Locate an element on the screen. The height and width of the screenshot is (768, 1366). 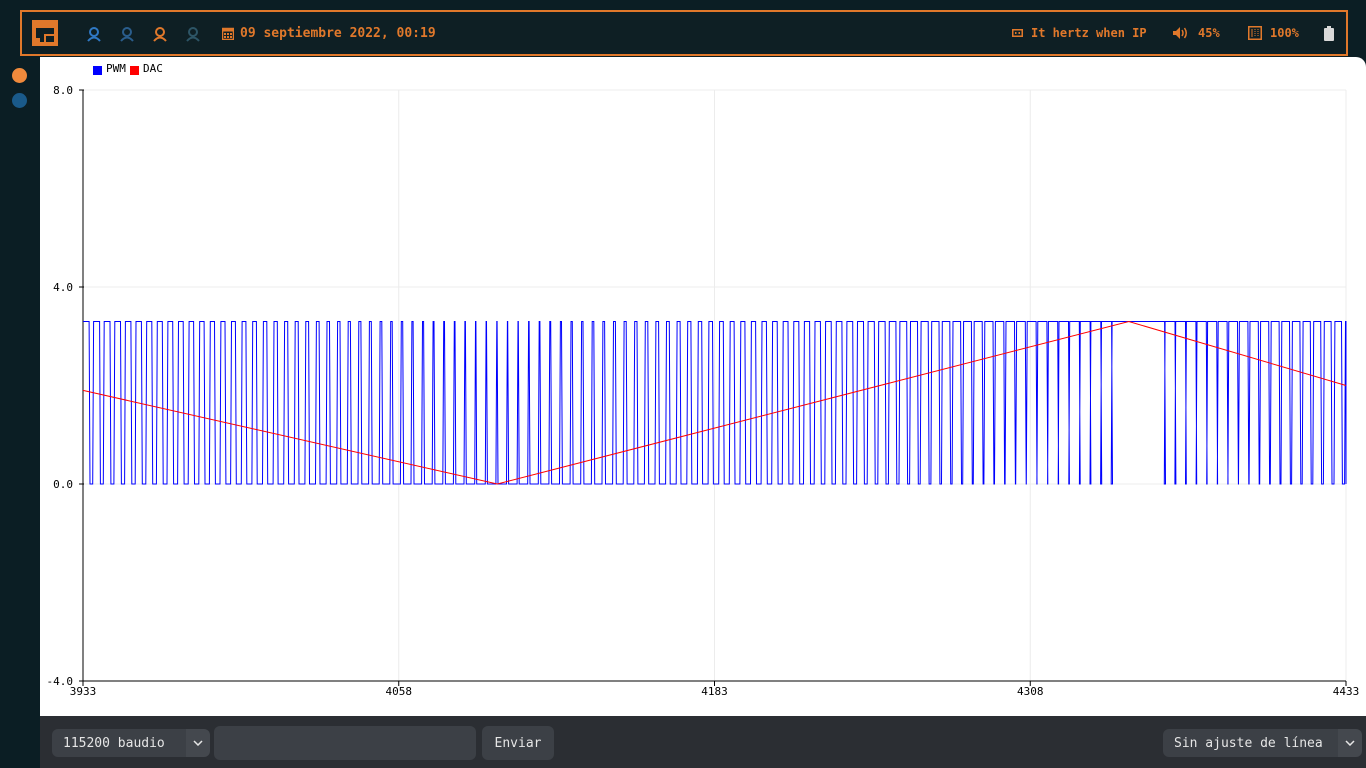
x-tick-label: 4058 is located at coordinates (399, 691).